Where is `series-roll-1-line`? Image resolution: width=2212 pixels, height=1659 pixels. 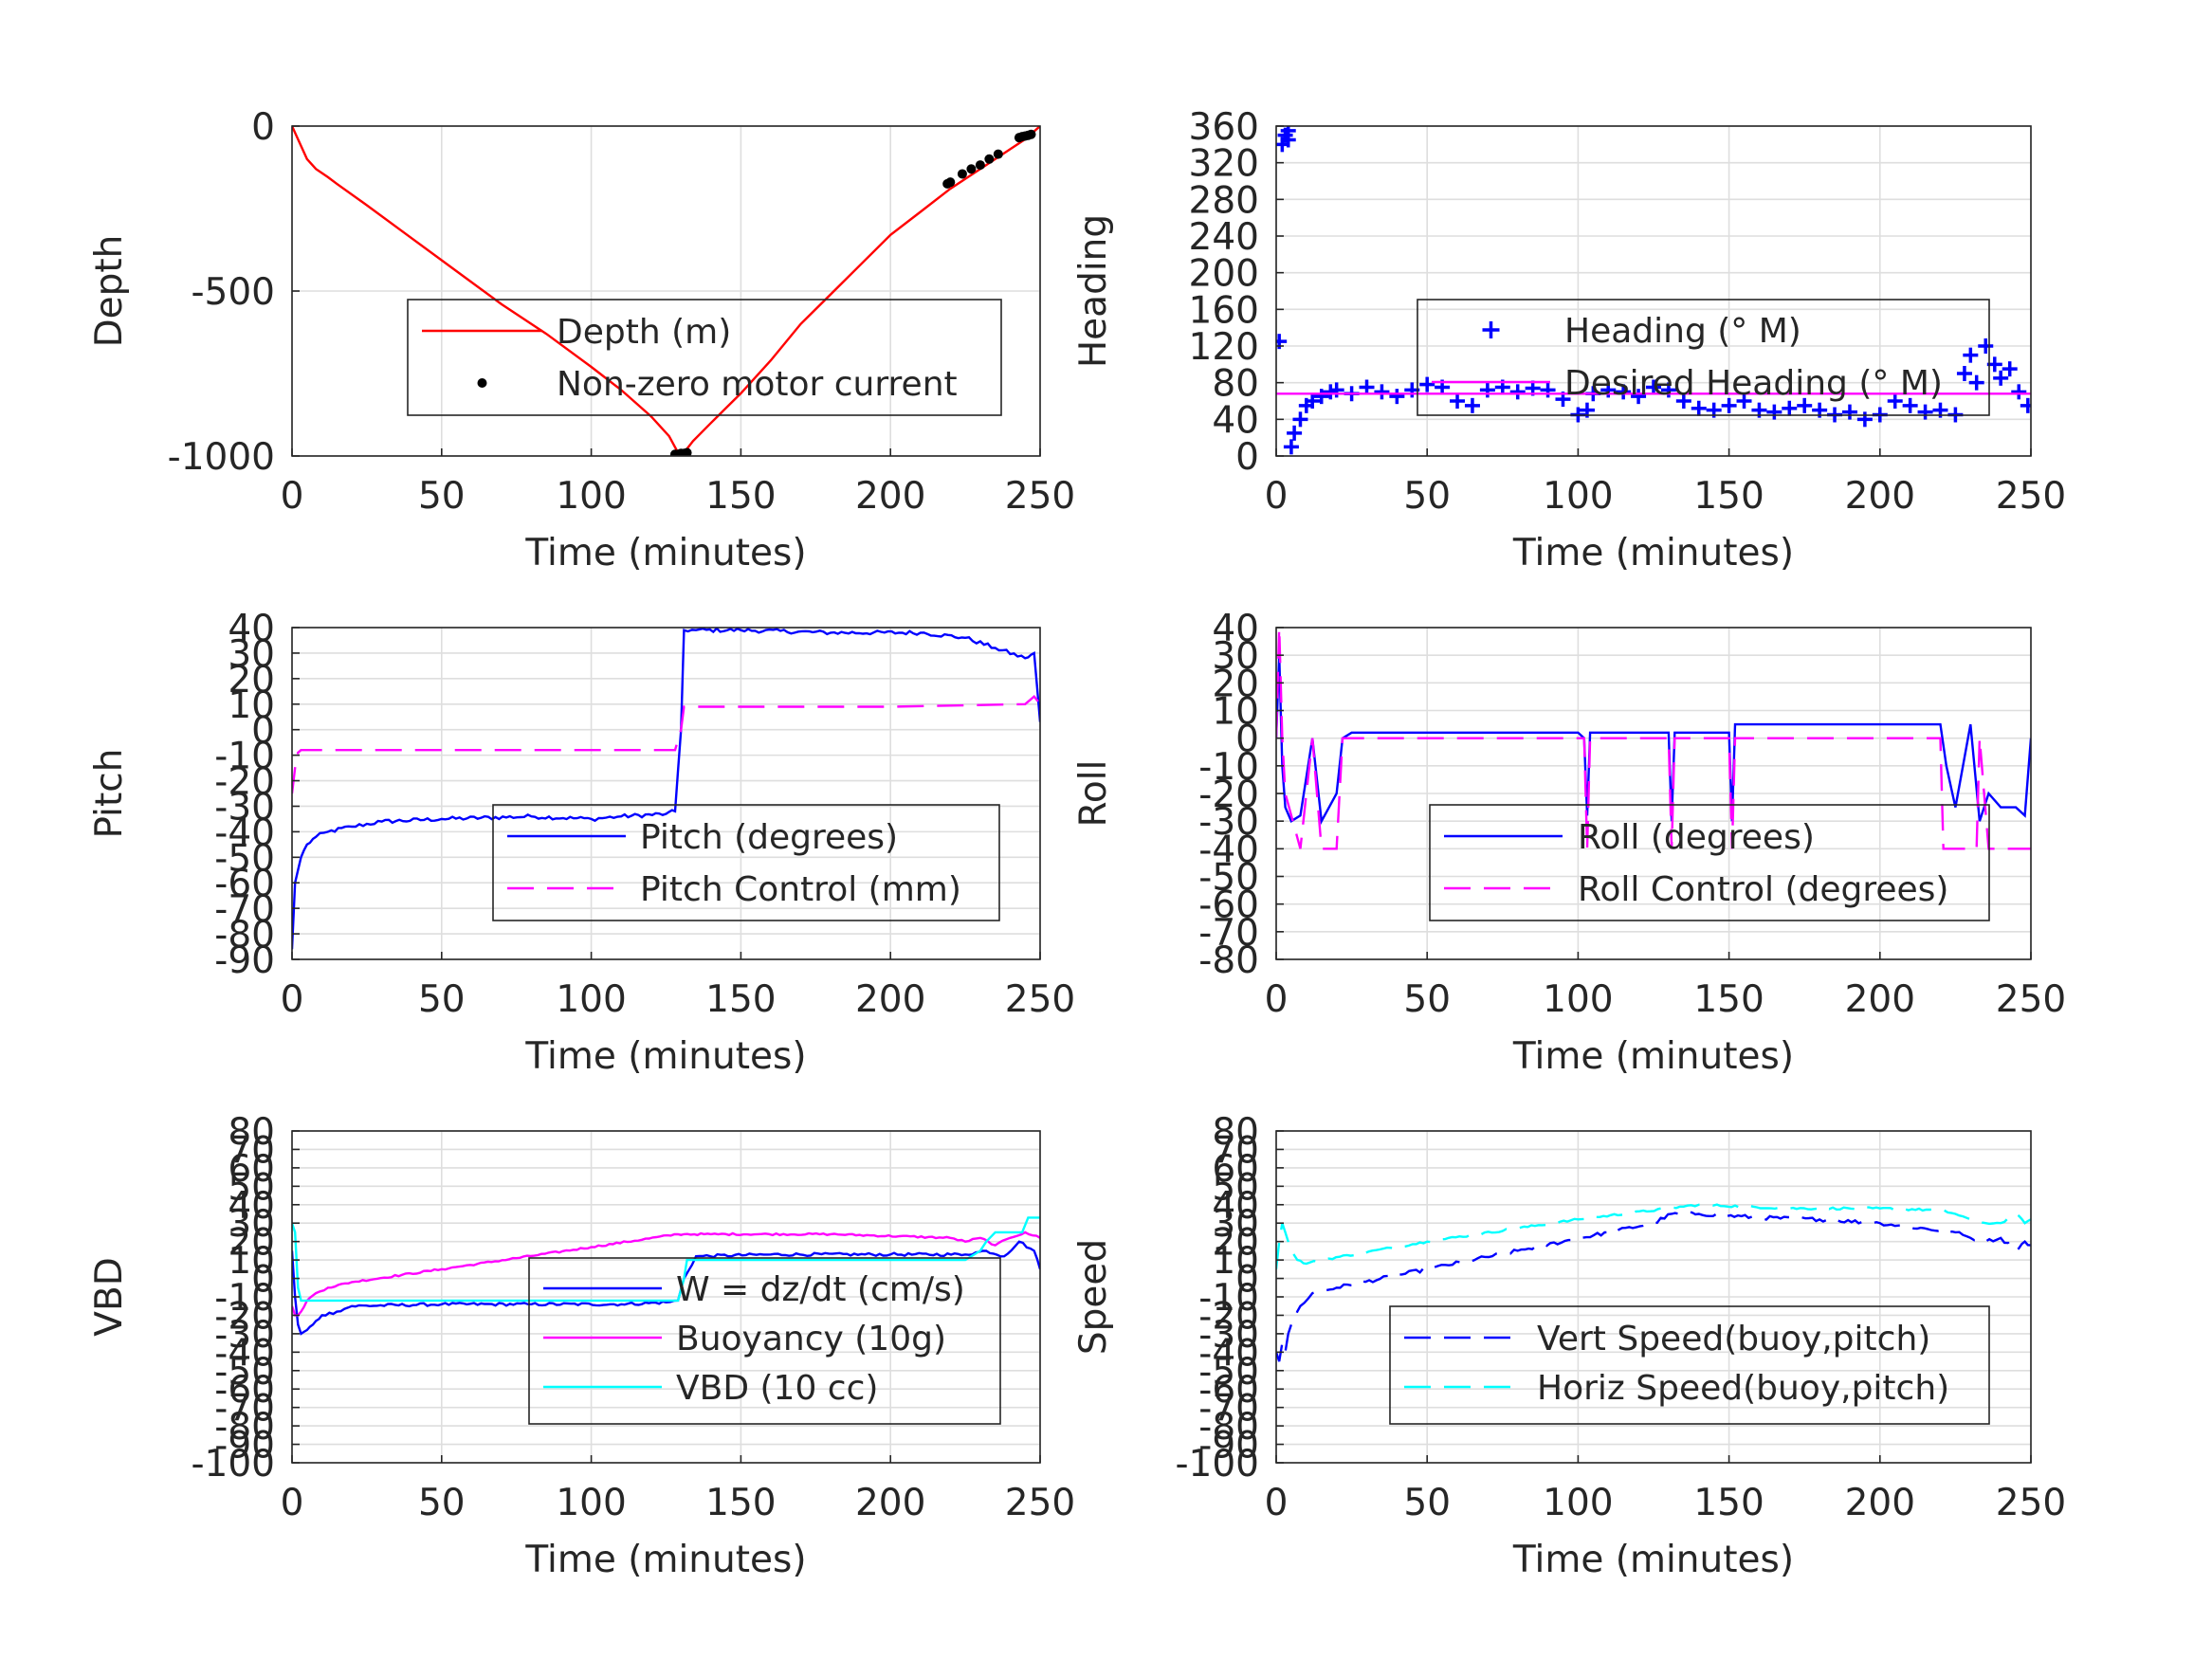 series-roll-1-line is located at coordinates (1653, 739).